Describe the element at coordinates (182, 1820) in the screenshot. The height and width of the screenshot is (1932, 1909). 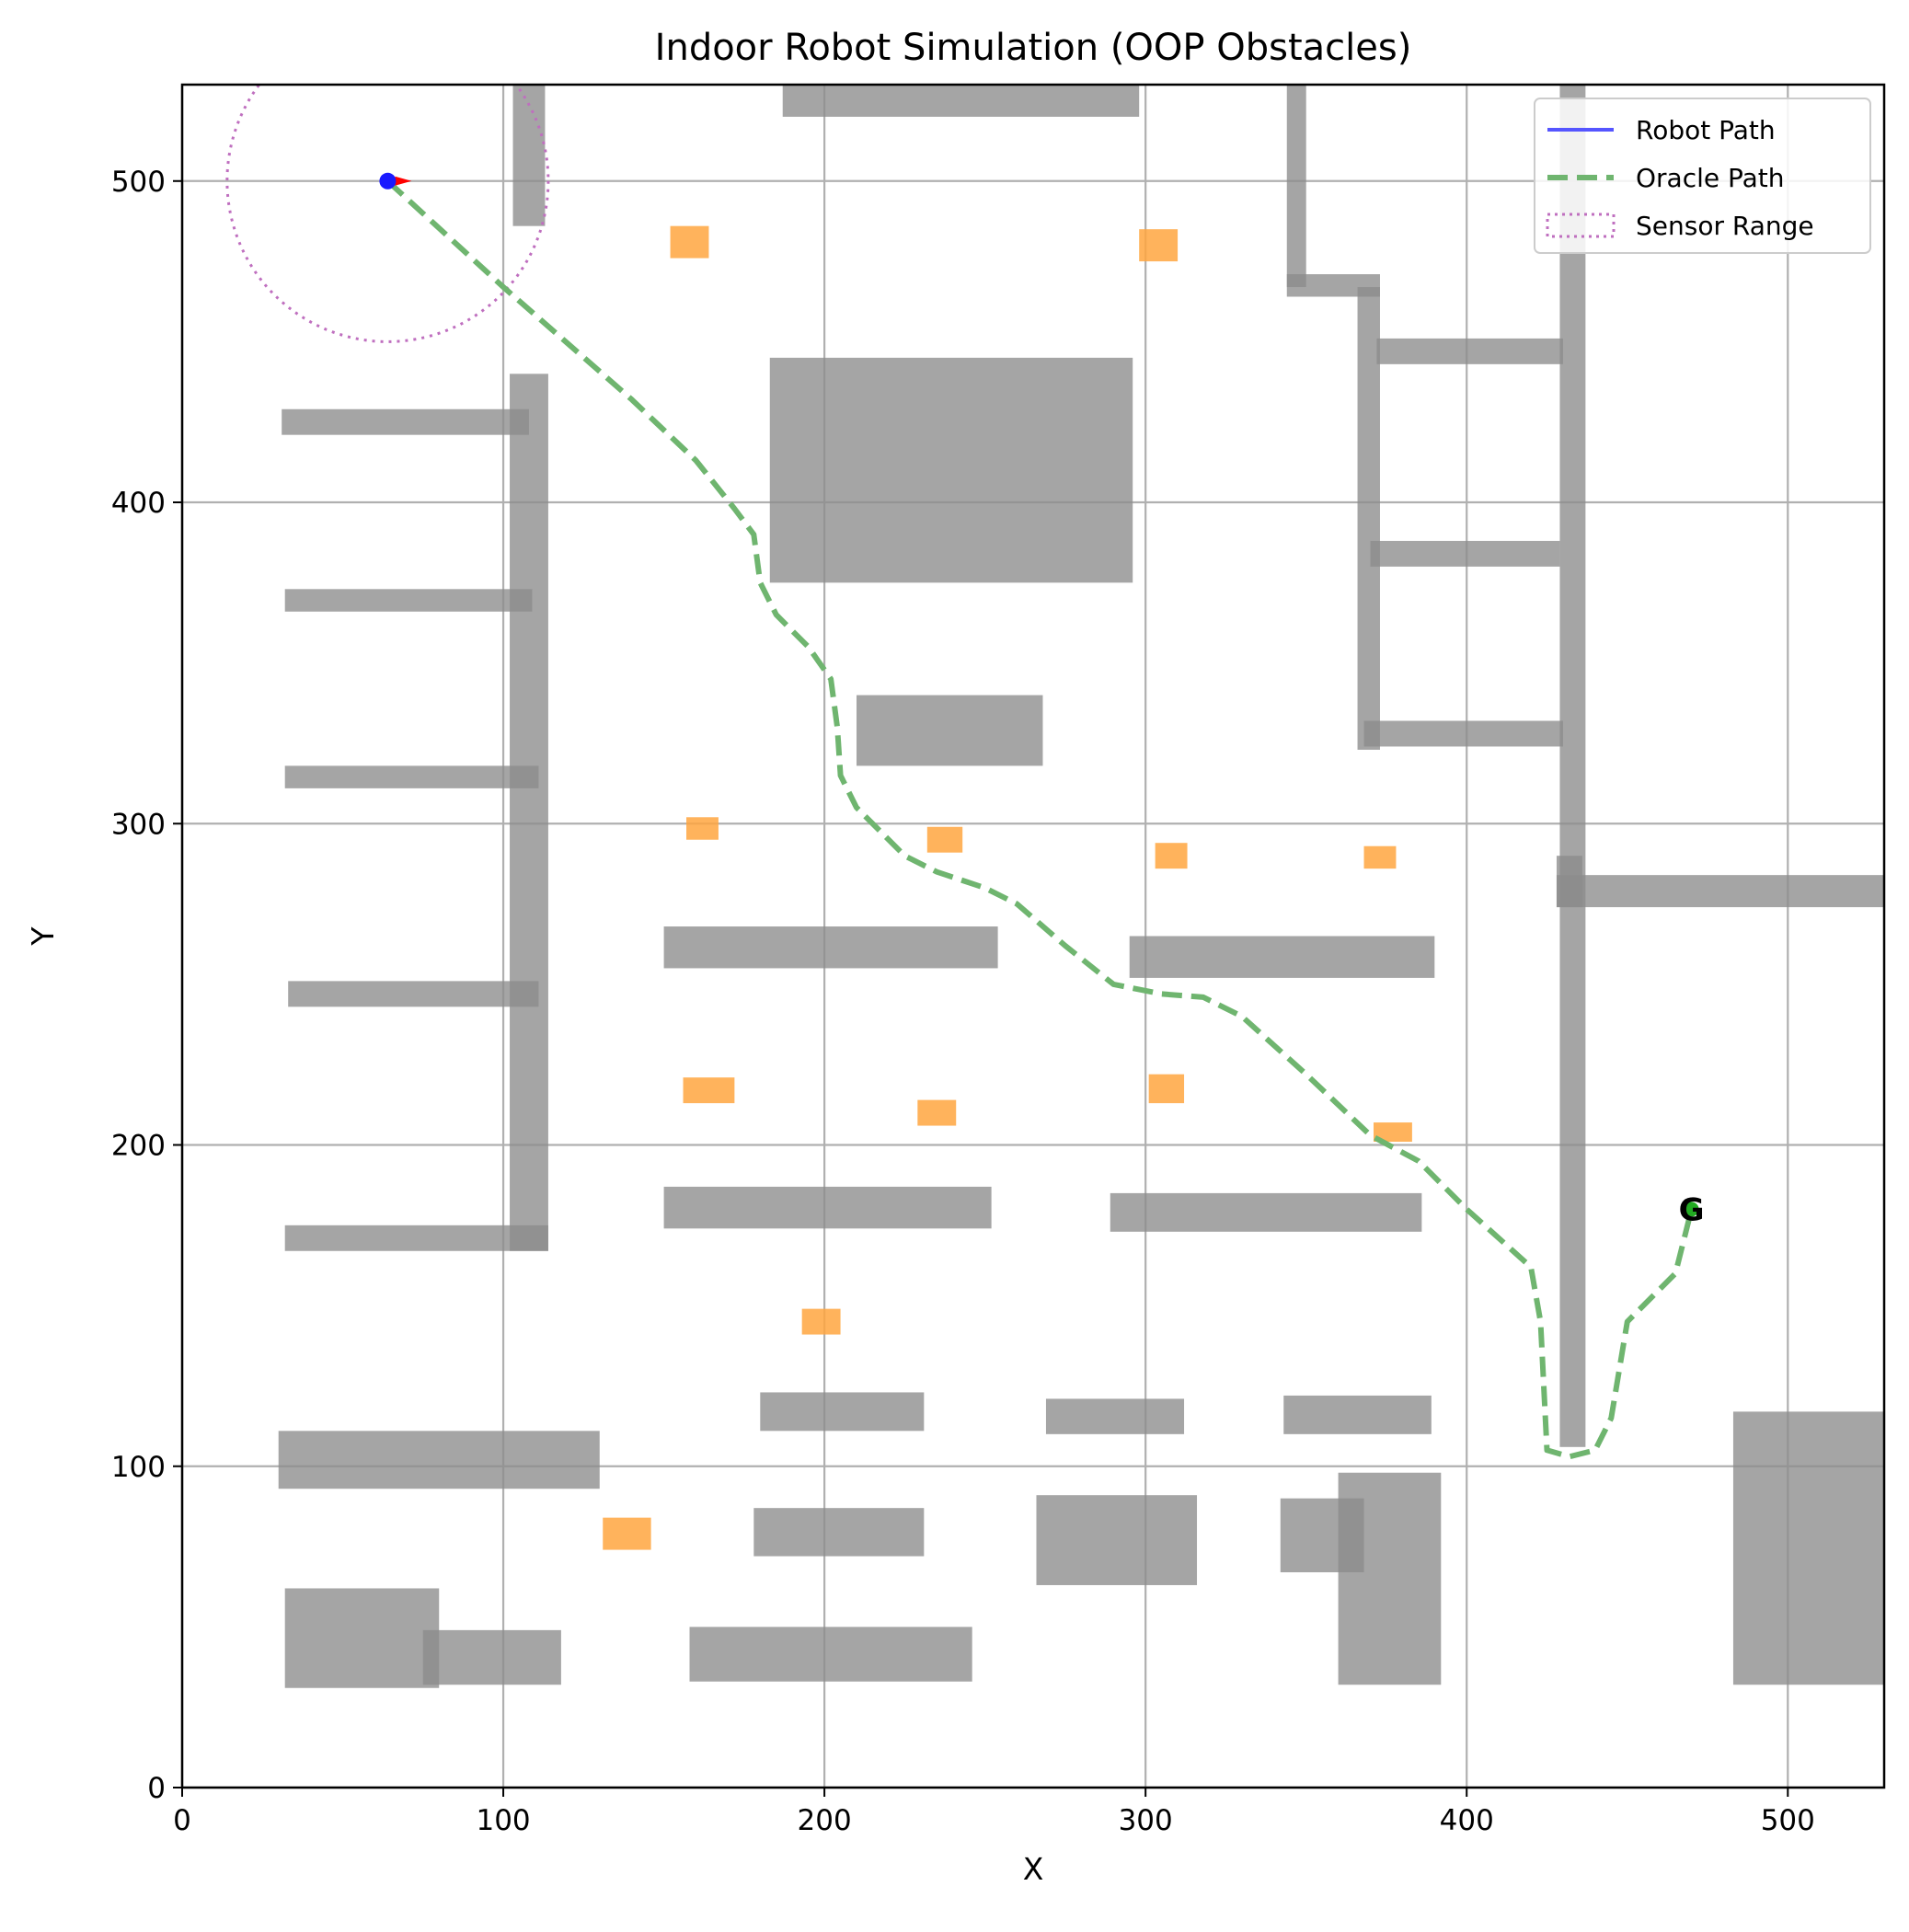
I see `x-tick-label: 0` at that location.